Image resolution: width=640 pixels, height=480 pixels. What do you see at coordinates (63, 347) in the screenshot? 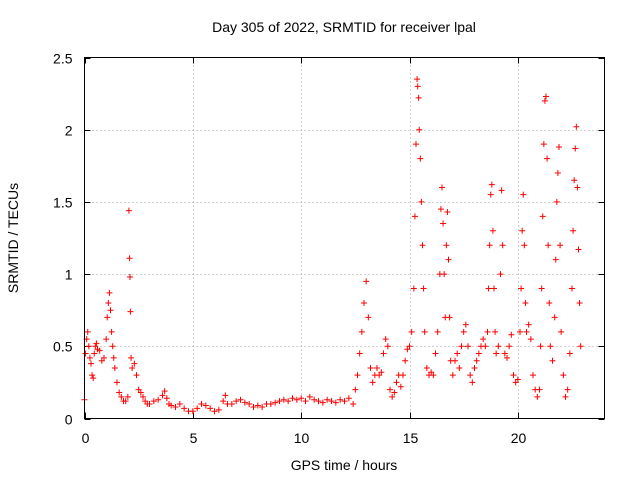
I see `y-tick-label: 0.5` at bounding box center [63, 347].